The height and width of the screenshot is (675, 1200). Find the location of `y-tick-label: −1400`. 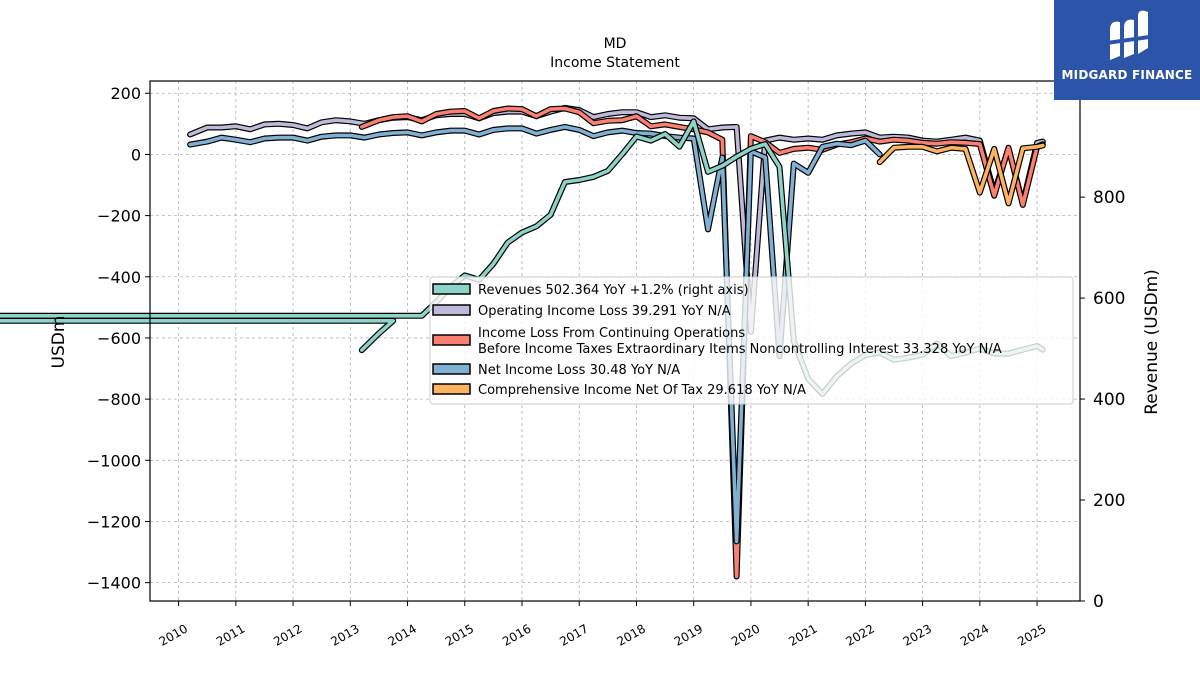

y-tick-label: −1400 is located at coordinates (114, 583).